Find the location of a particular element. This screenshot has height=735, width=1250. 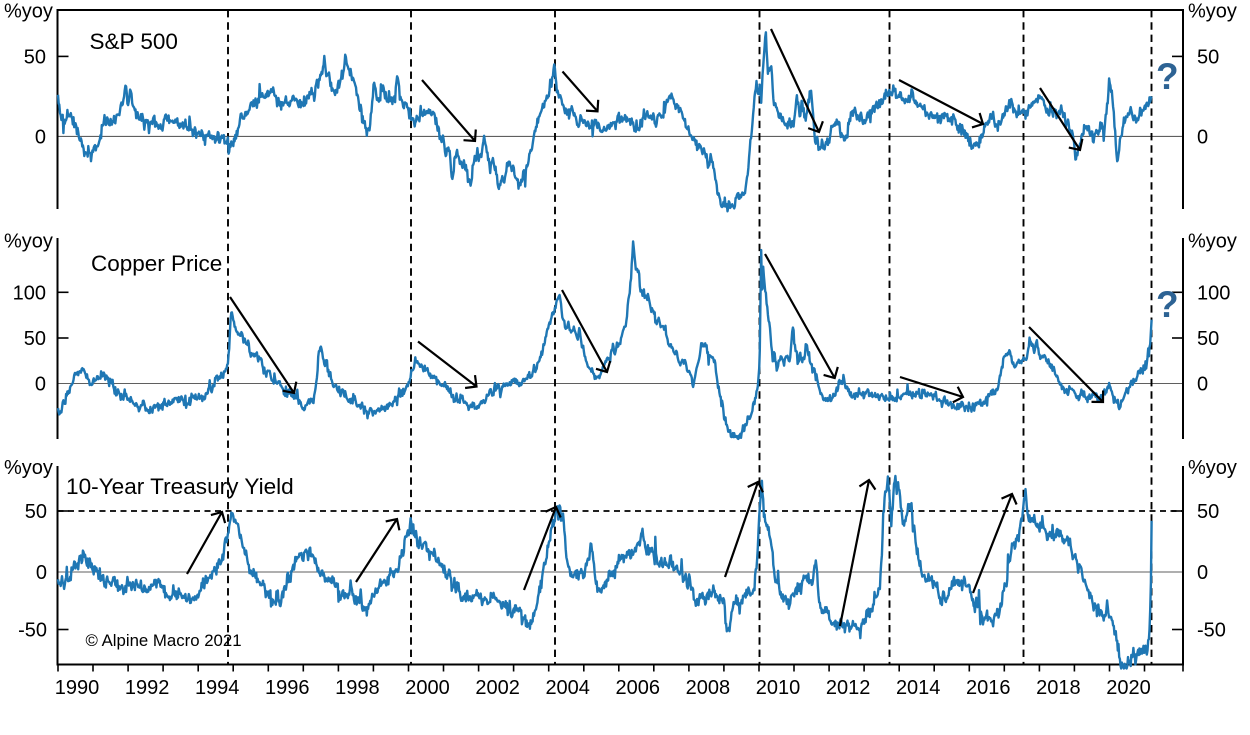

svg-text: 2018 is located at coordinates (1058, 688).